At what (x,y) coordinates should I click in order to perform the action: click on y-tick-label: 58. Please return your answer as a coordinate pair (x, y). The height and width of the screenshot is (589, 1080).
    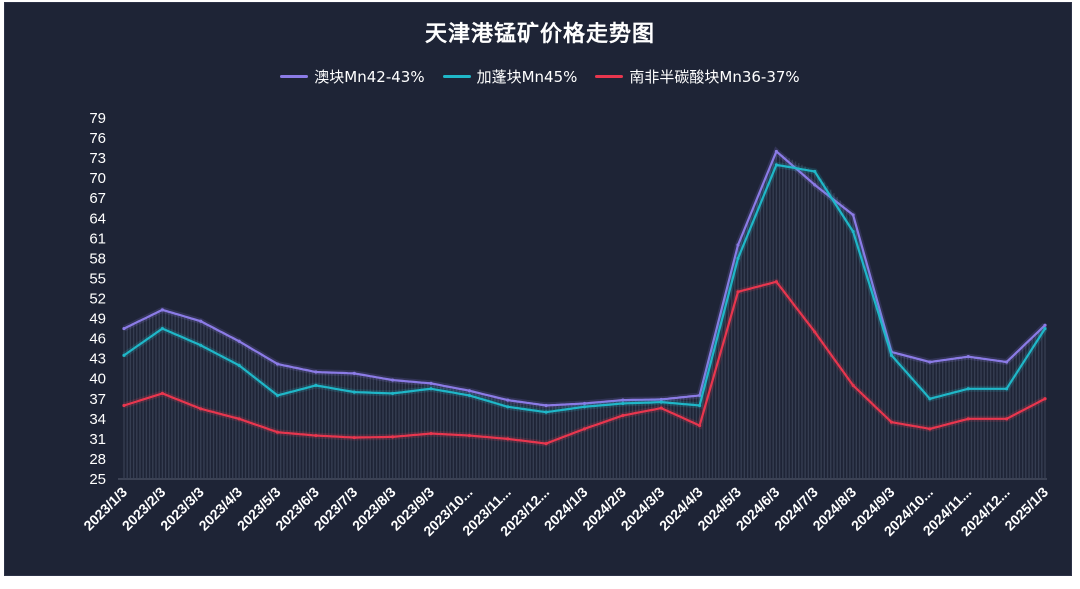
    Looking at the image, I should click on (97, 258).